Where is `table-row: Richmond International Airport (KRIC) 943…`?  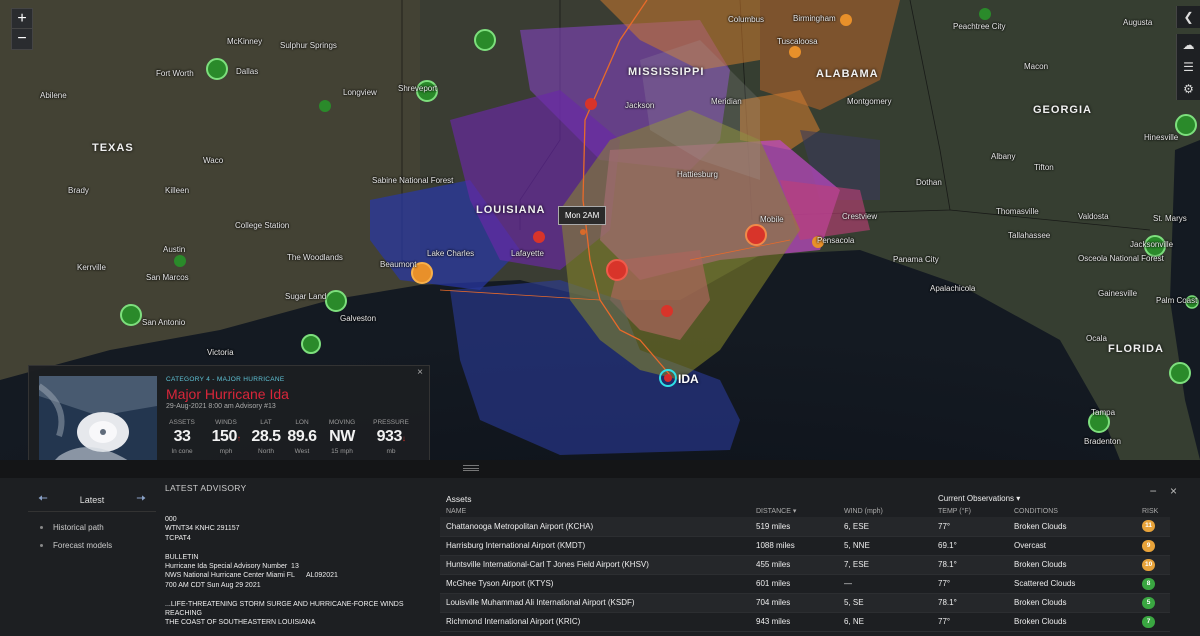
table-row: Richmond International Airport (KRIC) 943… is located at coordinates (805, 622).